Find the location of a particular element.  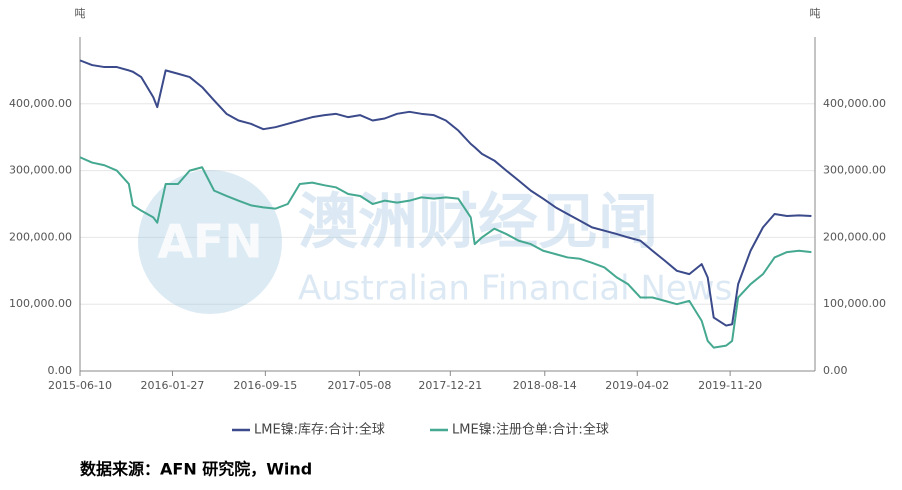

y-tick-label: 200,000.00 is located at coordinates (40, 236).